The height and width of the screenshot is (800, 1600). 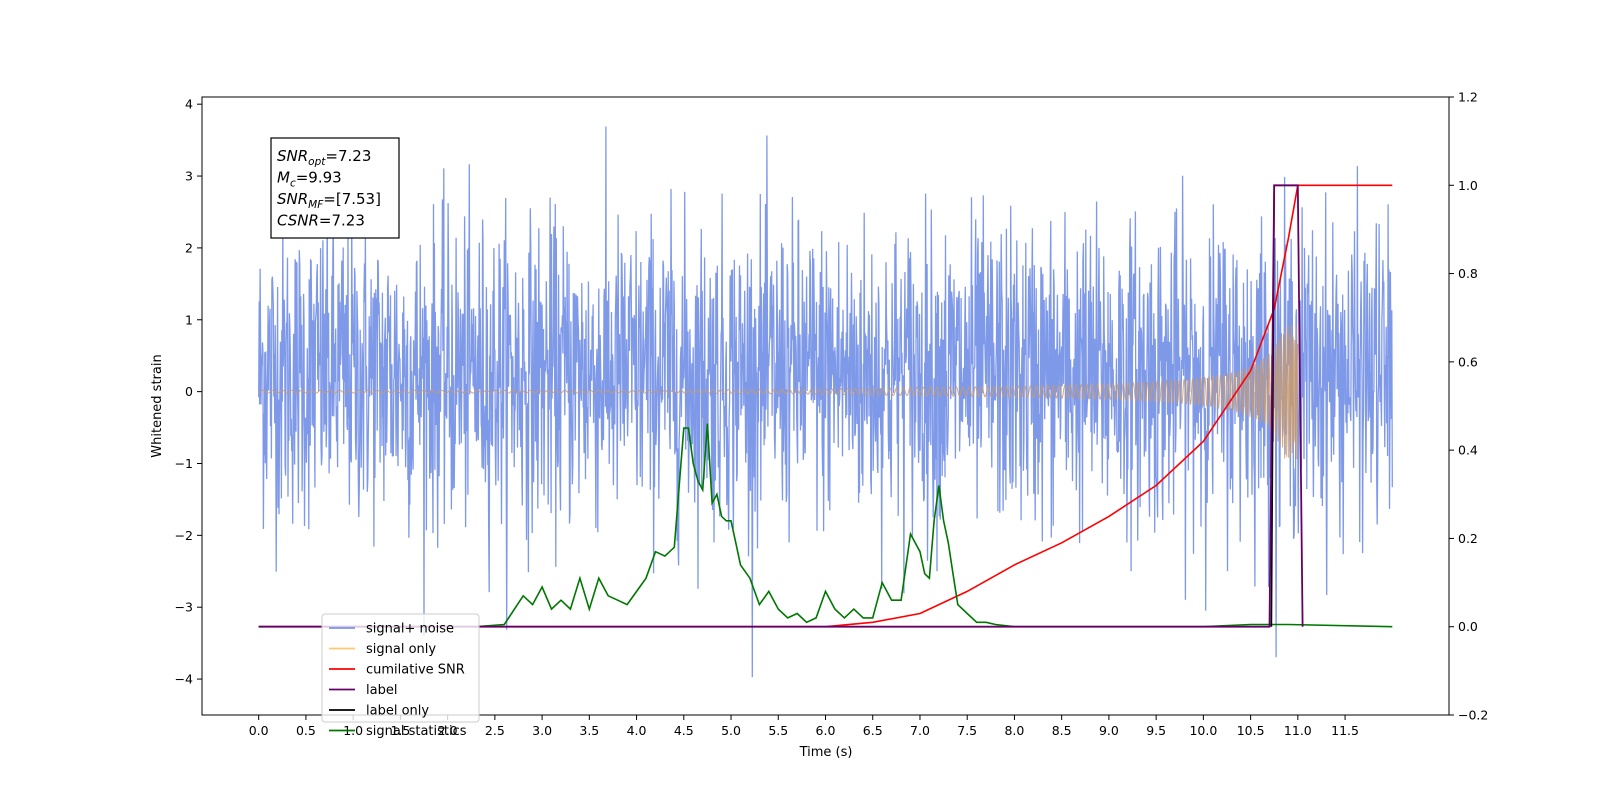 I want to click on annotation-line: SNRMF=[7.53], so click(x=329, y=200).